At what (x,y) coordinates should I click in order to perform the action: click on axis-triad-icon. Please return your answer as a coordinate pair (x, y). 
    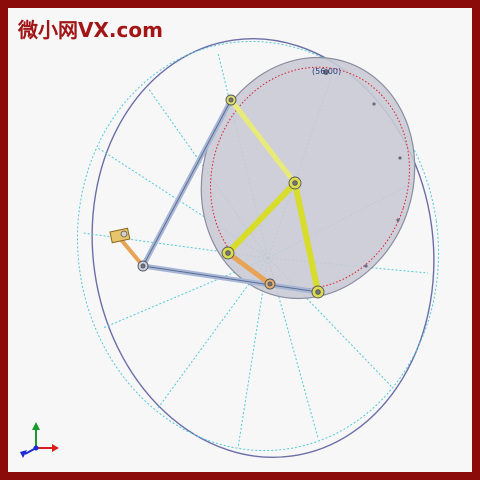
    Looking at the image, I should click on (39, 440).